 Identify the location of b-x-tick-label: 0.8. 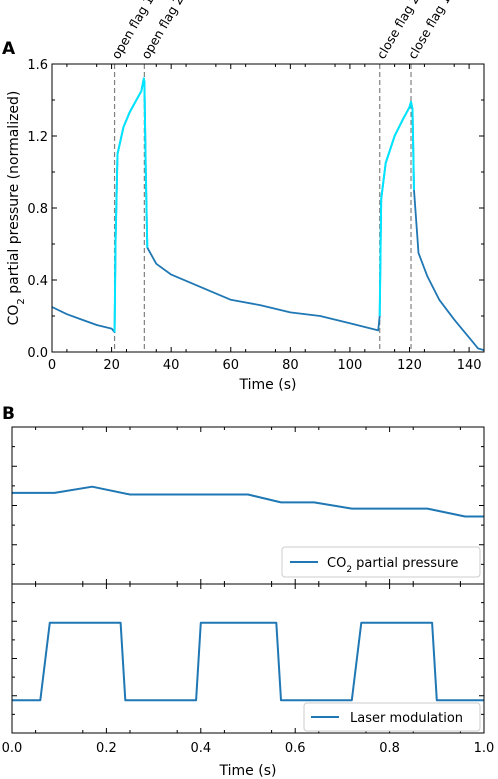
(389, 748).